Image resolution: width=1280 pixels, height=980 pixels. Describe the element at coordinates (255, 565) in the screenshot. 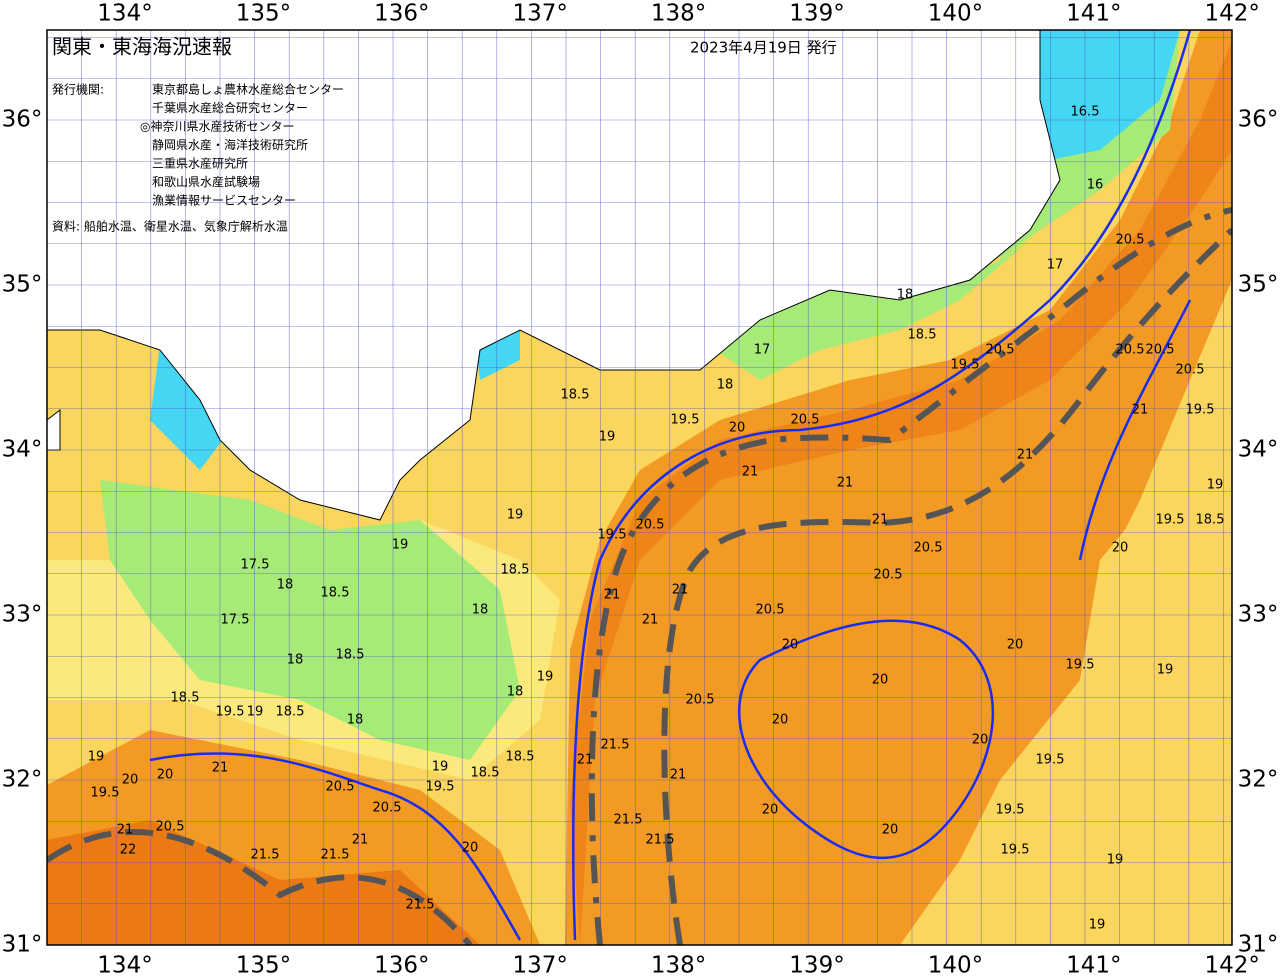

I see `isotherm-label: 17.5` at that location.